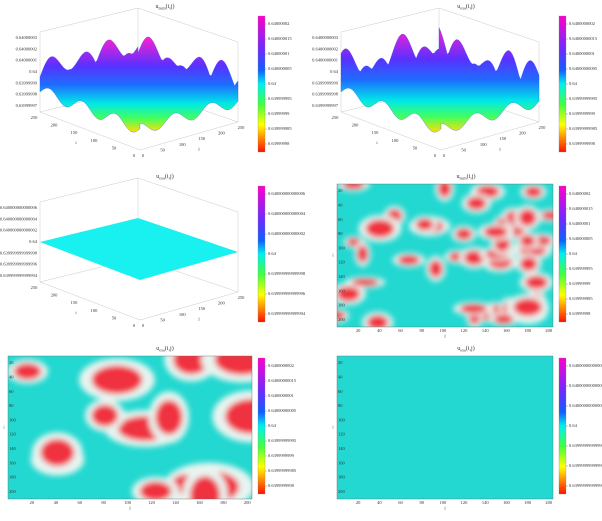 The height and width of the screenshot is (521, 602). Describe the element at coordinates (11, 391) in the screenshot. I see `i-tick-label: 60` at that location.